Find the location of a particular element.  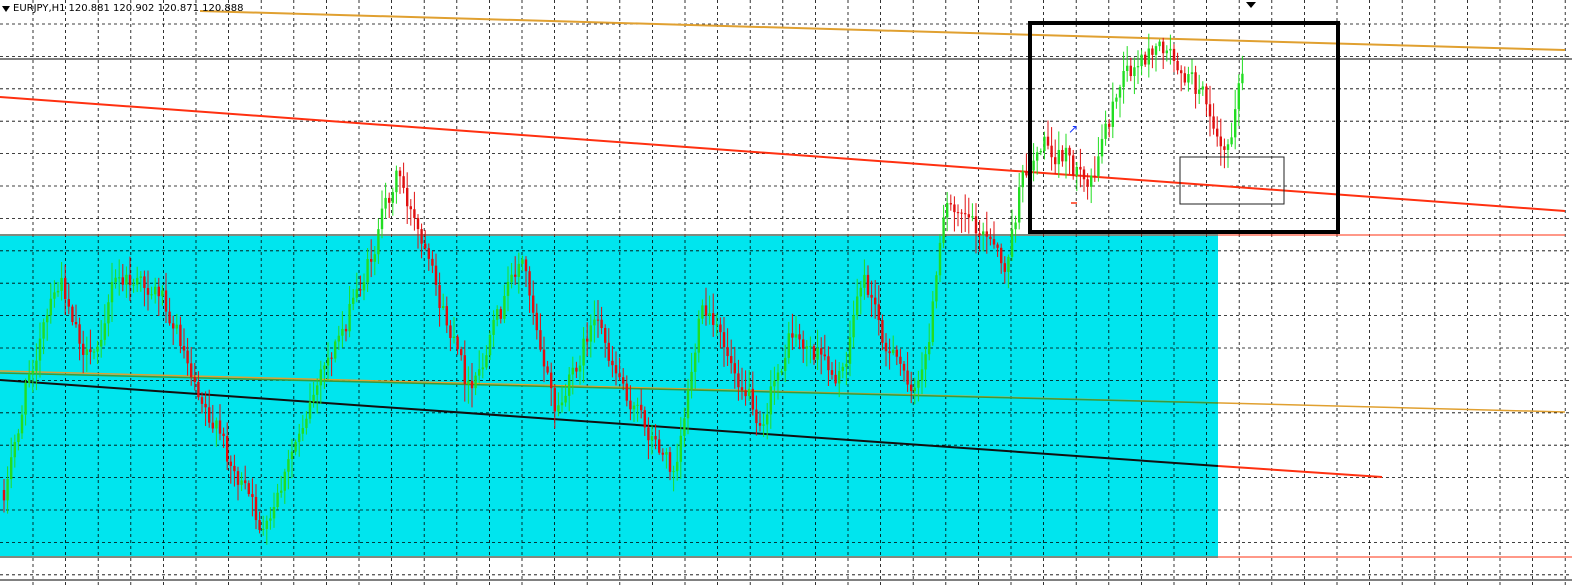

trendline-gold-upper is located at coordinates (882, 30).